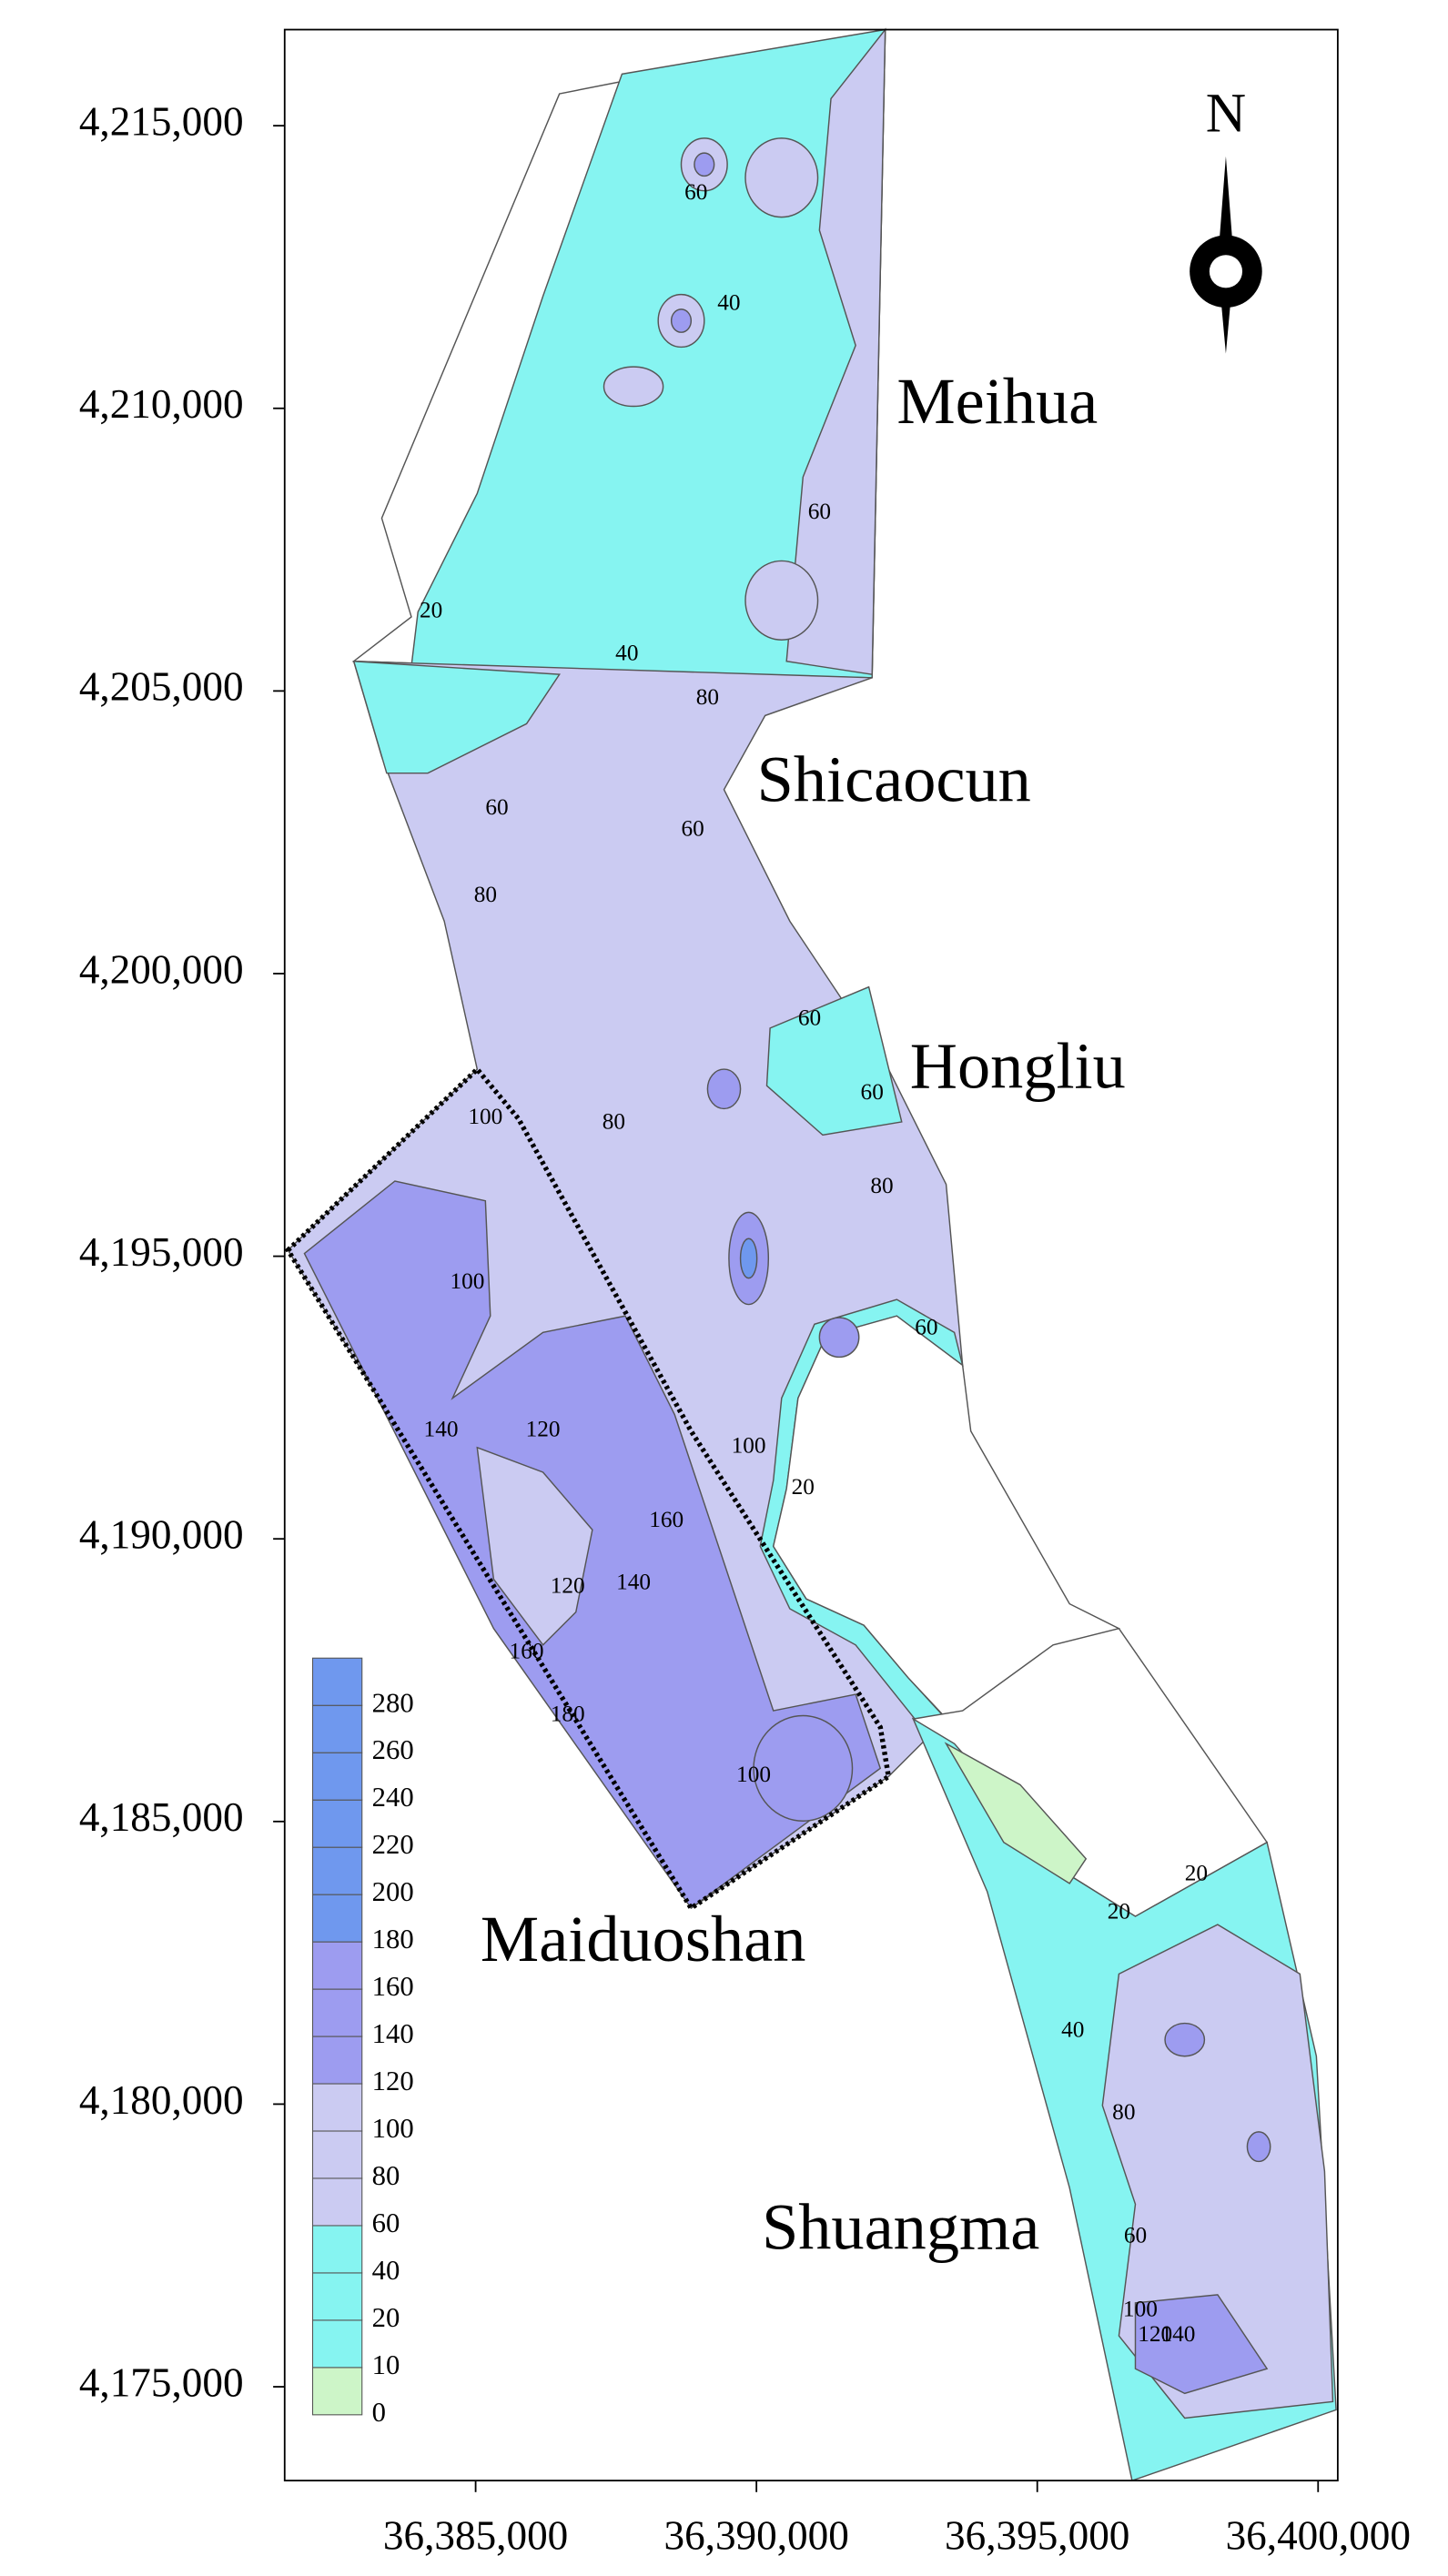 The image size is (1448, 2576). What do you see at coordinates (997, 401) in the screenshot?
I see `region-label: Meihua` at bounding box center [997, 401].